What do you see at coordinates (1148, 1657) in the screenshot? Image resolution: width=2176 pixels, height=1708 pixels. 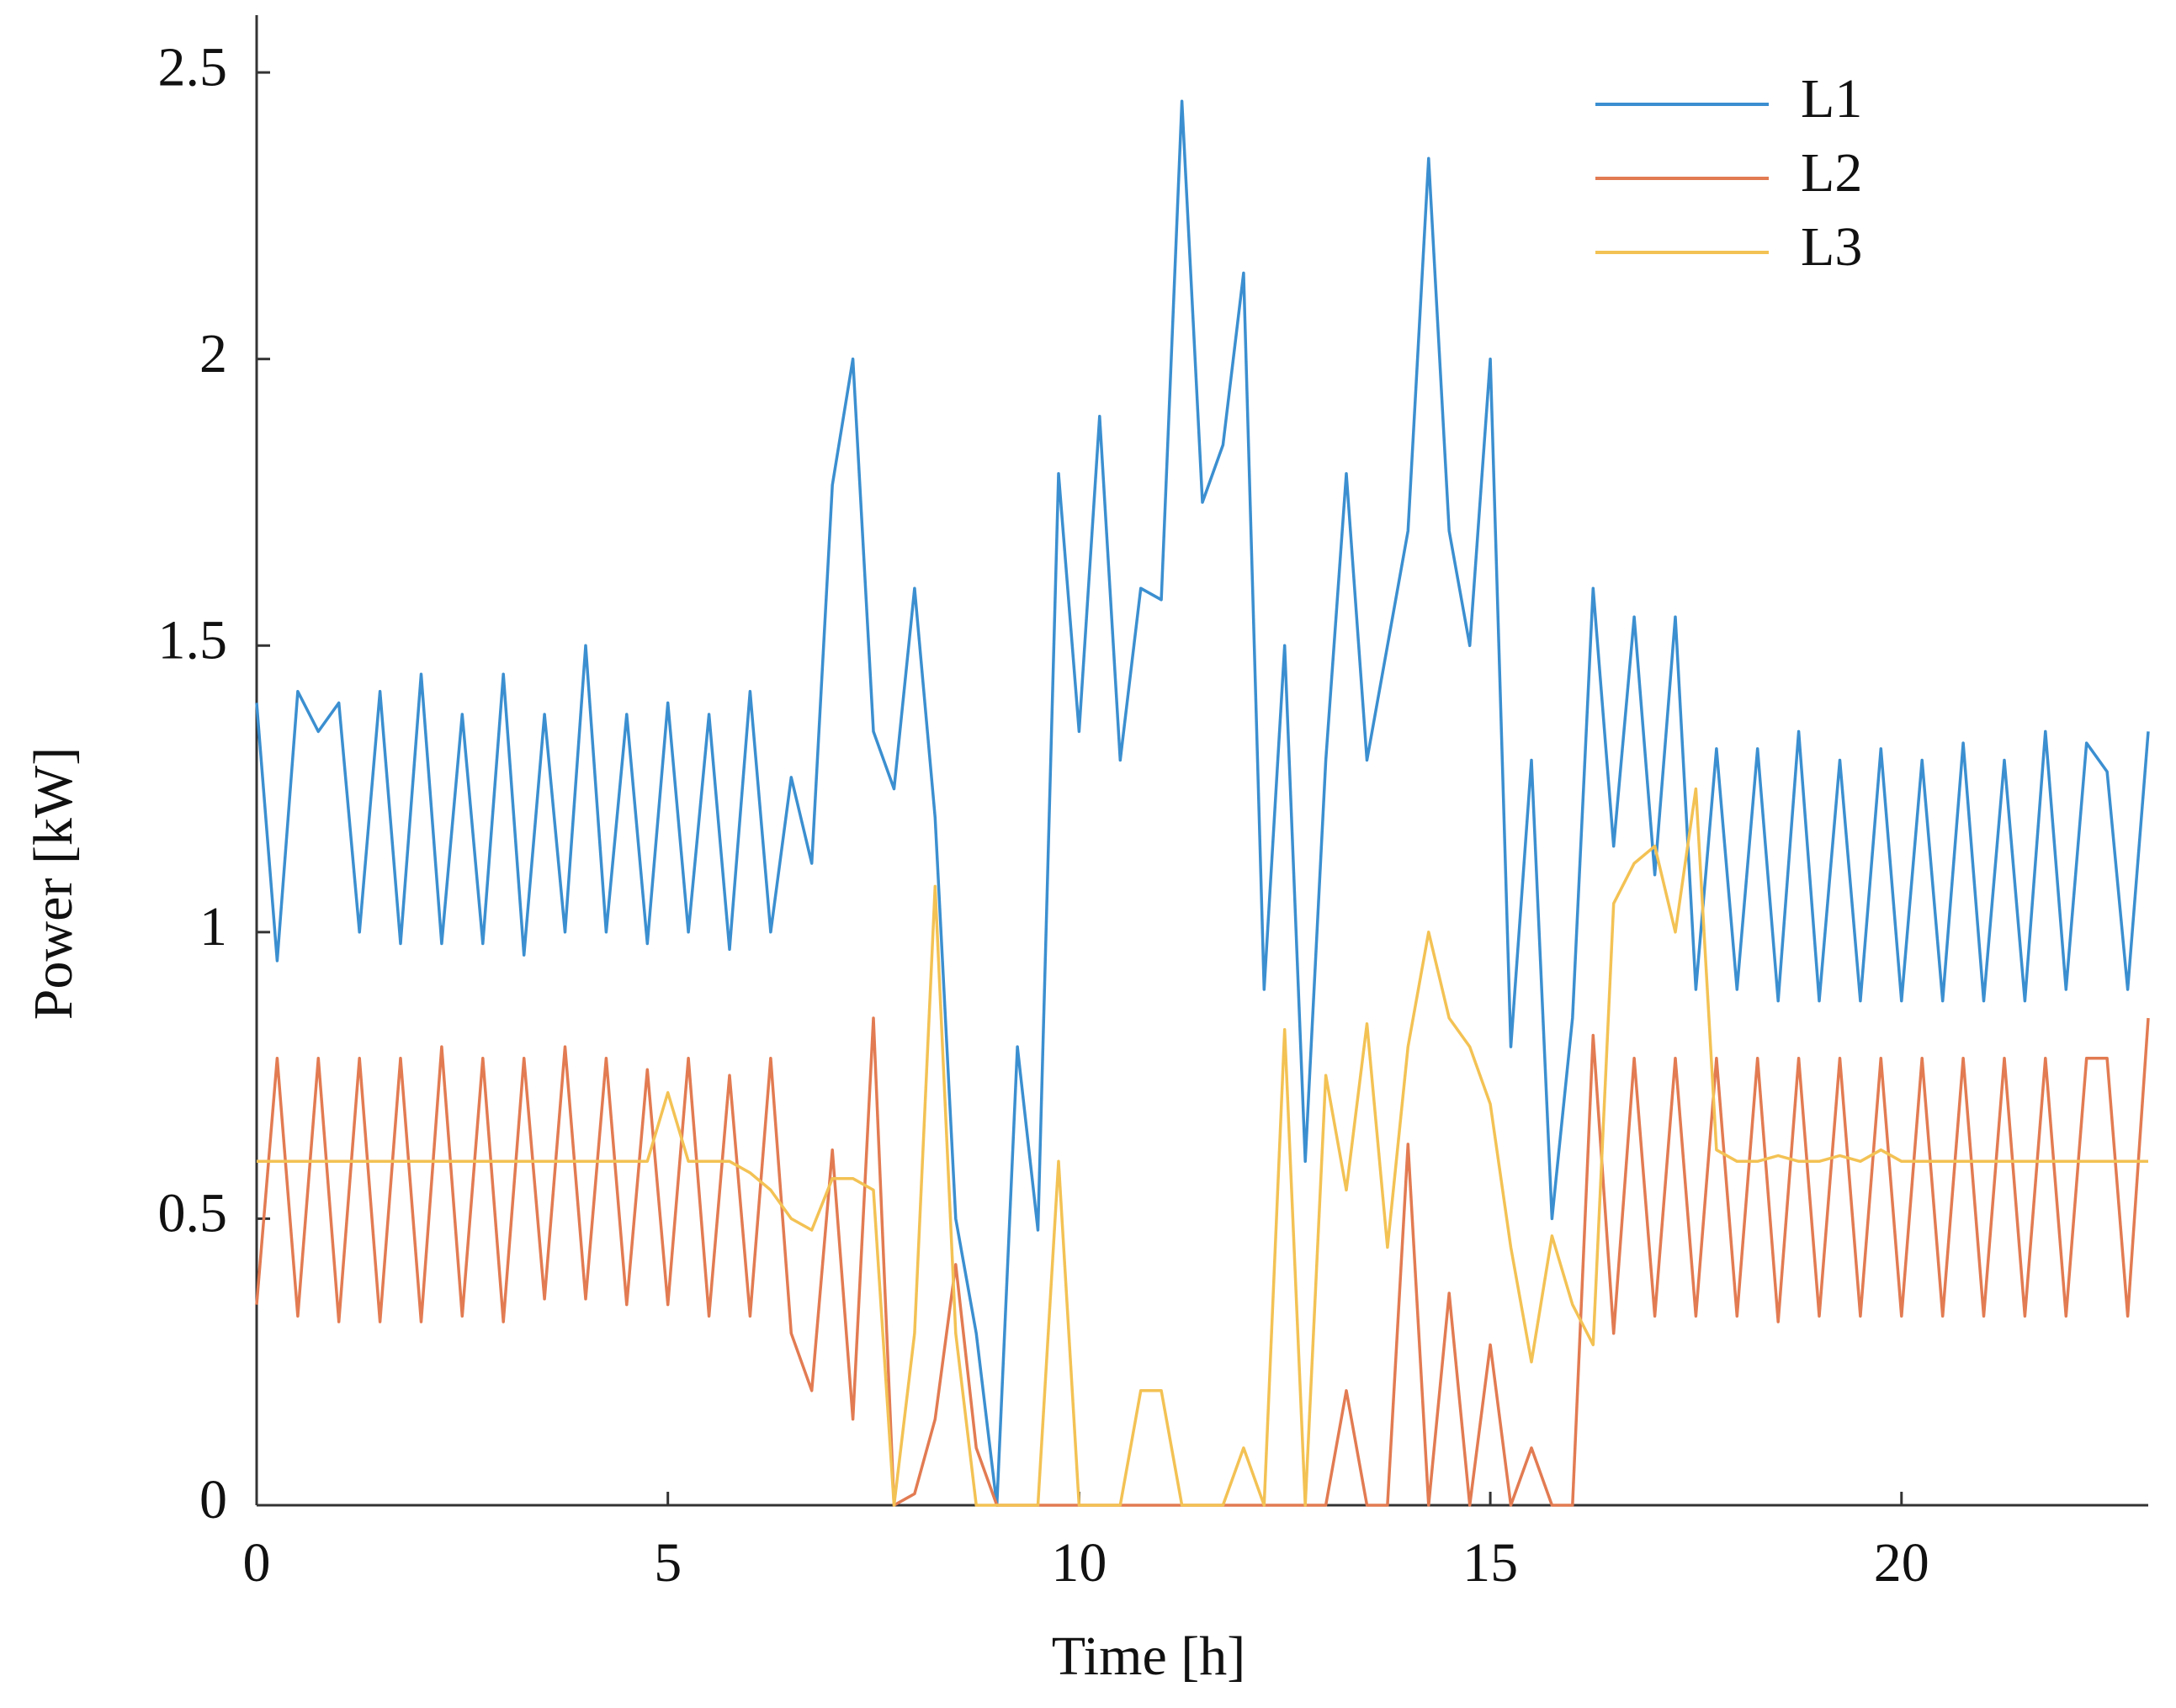 I see `x-axis-label: Time [h]` at bounding box center [1148, 1657].